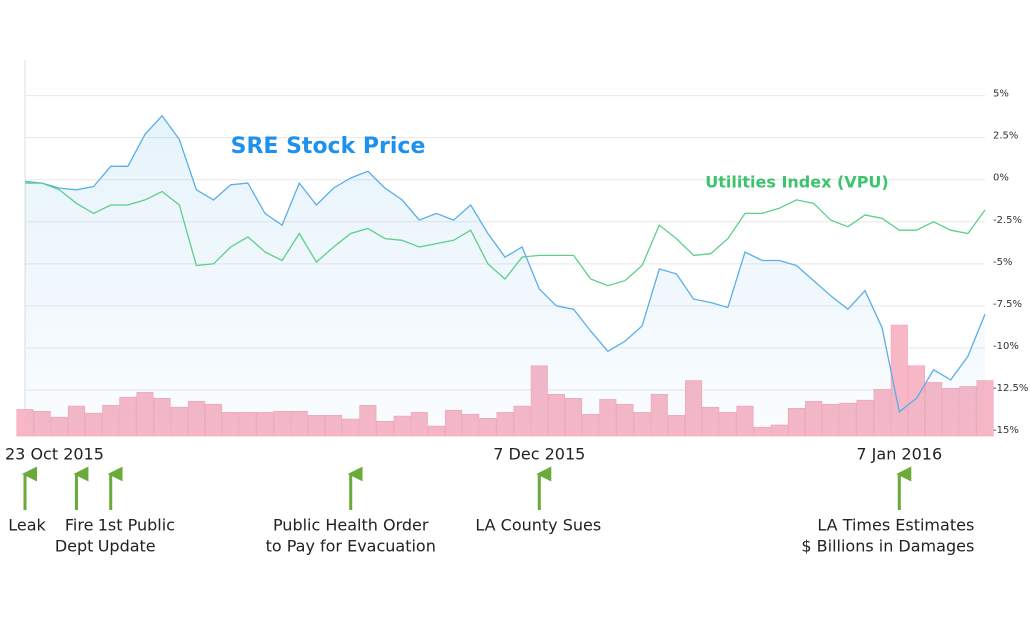  What do you see at coordinates (539, 454) in the screenshot?
I see `x-tick-label: 7 Dec 2015` at bounding box center [539, 454].